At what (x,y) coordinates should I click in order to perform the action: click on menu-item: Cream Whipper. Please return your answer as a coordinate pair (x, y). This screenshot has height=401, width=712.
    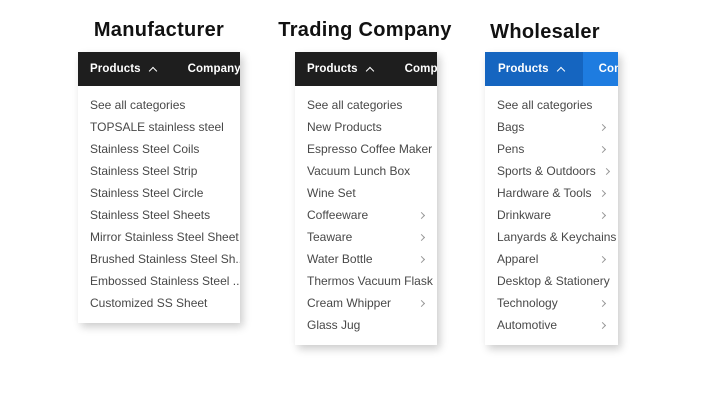
    Looking at the image, I should click on (366, 303).